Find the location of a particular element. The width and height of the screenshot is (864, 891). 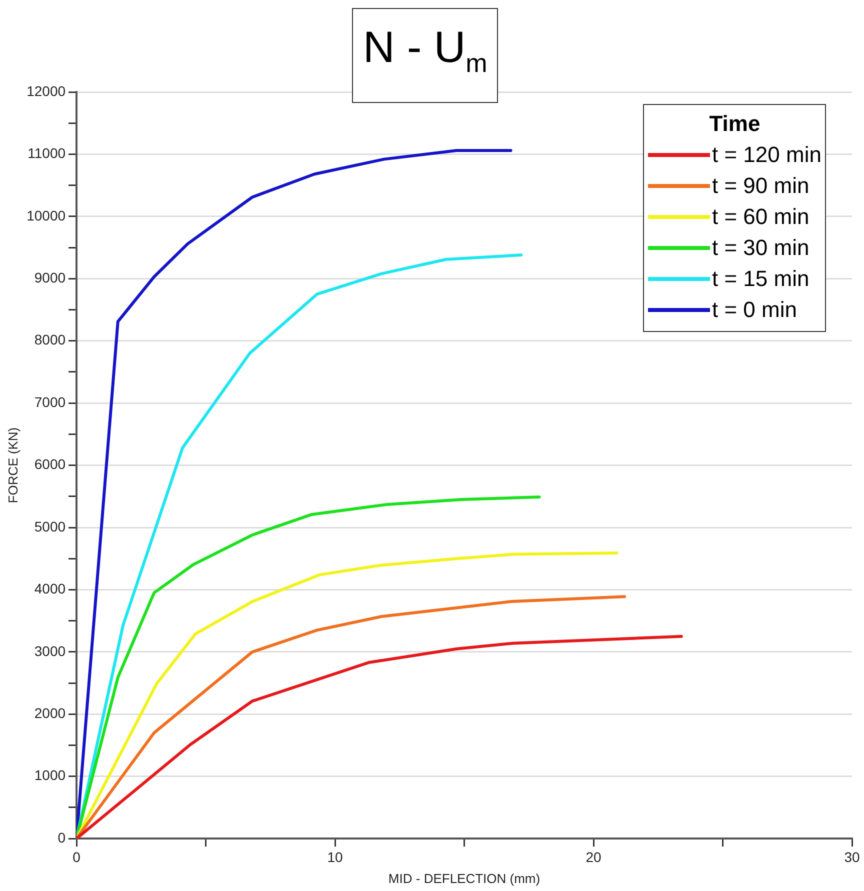

y-tick-label: 10000 is located at coordinates (46, 215).